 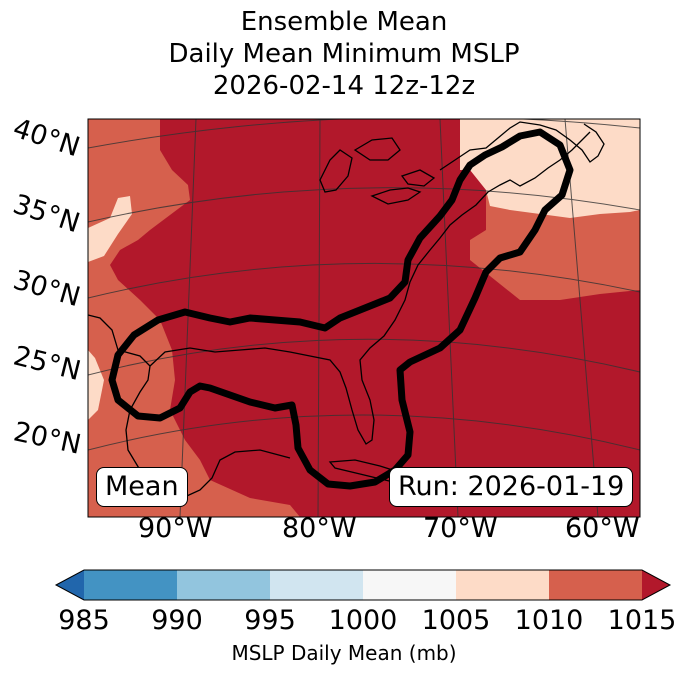 I want to click on lon-label-90w: 90°W, so click(x=175, y=528).